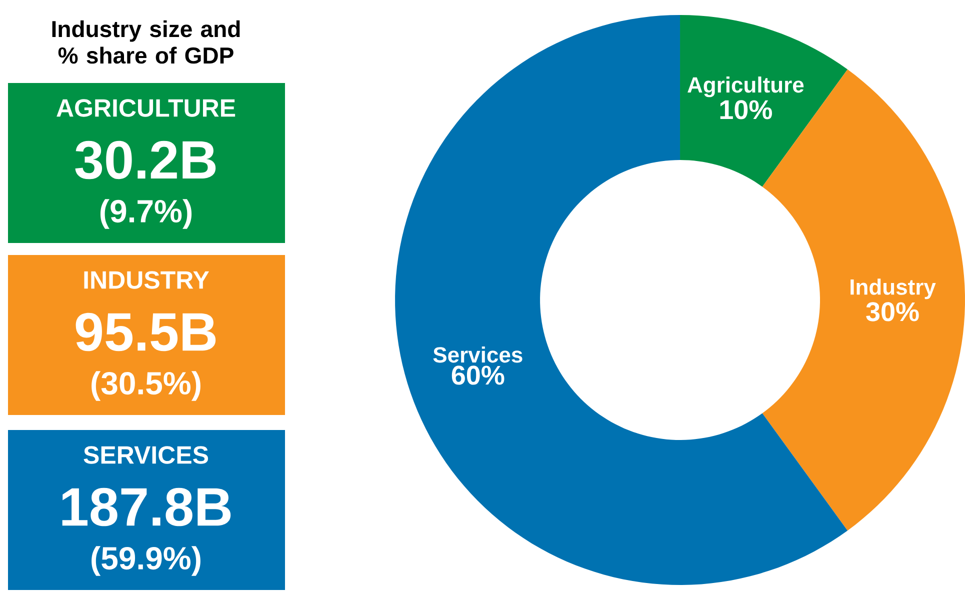 The height and width of the screenshot is (595, 965). Describe the element at coordinates (146, 108) in the screenshot. I see `category-label: AGRICULTURE` at that location.